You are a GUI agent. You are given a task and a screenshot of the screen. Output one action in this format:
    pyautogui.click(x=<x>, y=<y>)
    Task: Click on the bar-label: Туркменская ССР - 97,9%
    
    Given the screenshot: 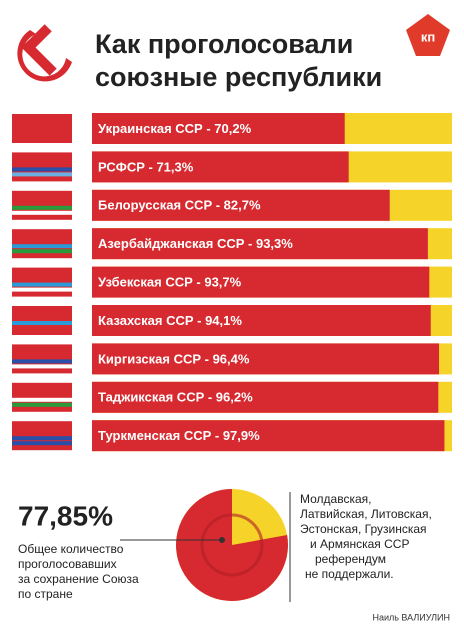 What is the action you would take?
    pyautogui.click(x=179, y=435)
    